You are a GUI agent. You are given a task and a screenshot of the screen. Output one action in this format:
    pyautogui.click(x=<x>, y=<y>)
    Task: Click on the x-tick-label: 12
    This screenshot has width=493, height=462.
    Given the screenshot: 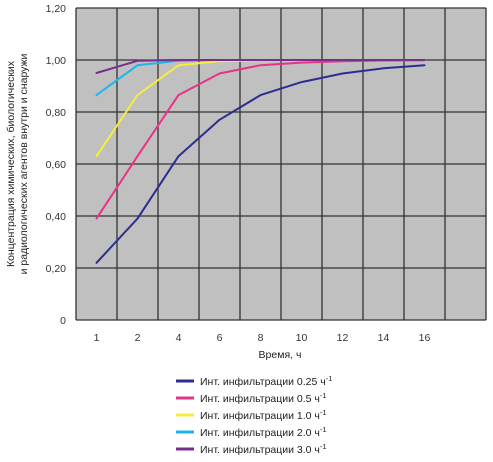 What is the action you would take?
    pyautogui.click(x=343, y=338)
    